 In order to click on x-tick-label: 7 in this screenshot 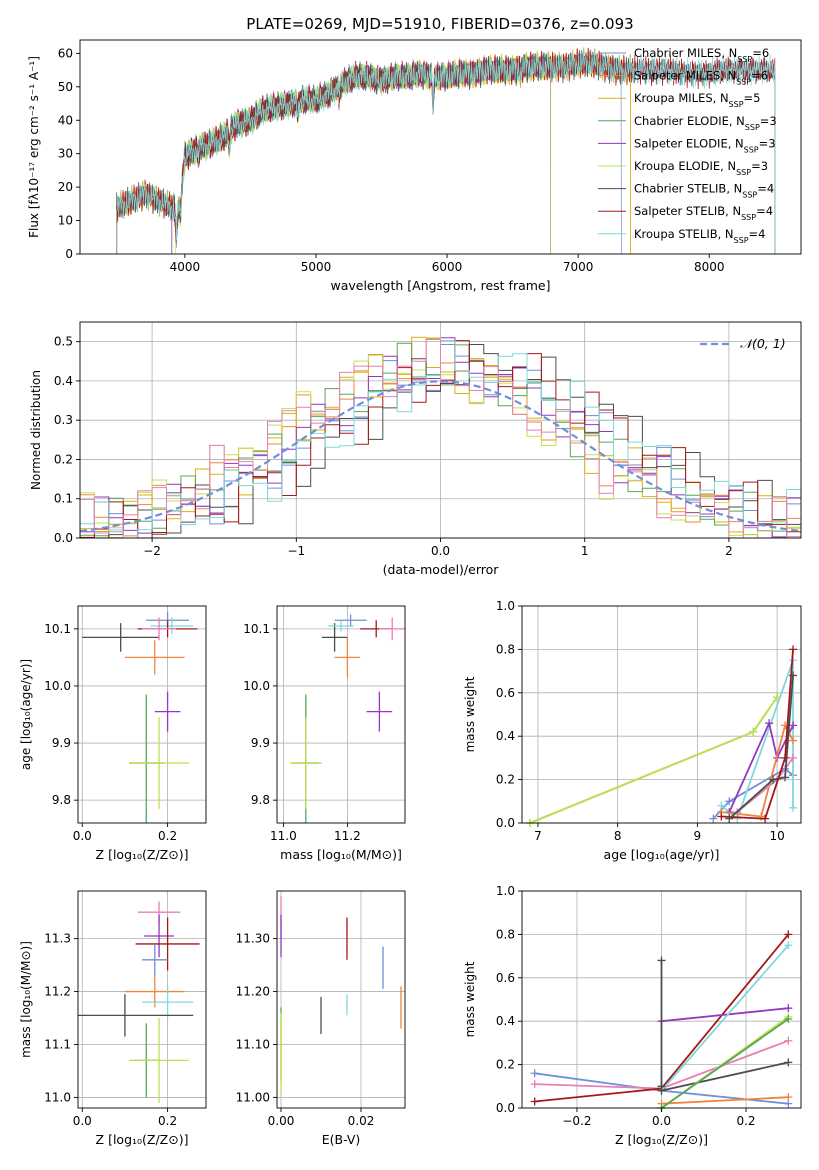, I will do `click(538, 836)`.